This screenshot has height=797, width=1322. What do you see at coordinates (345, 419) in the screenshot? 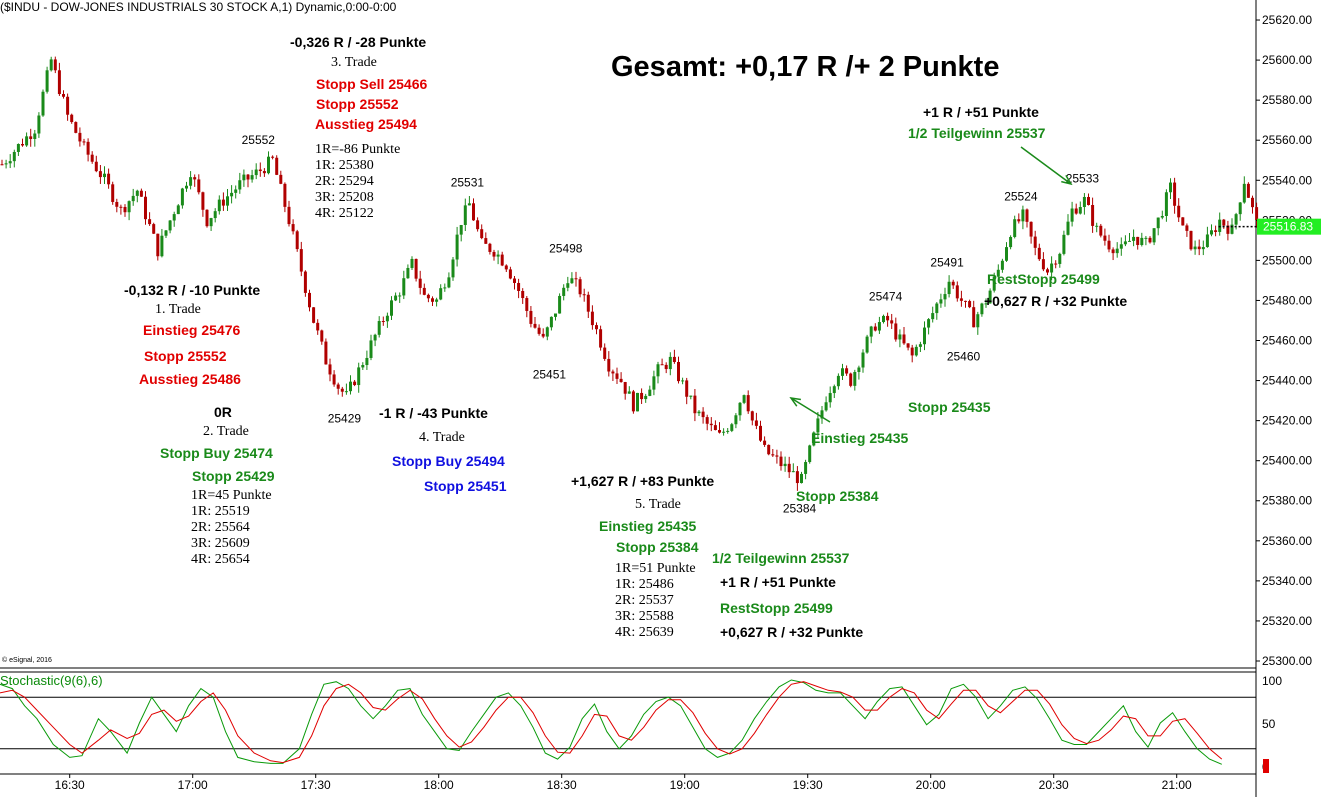
I see `swing-label: 25429` at bounding box center [345, 419].